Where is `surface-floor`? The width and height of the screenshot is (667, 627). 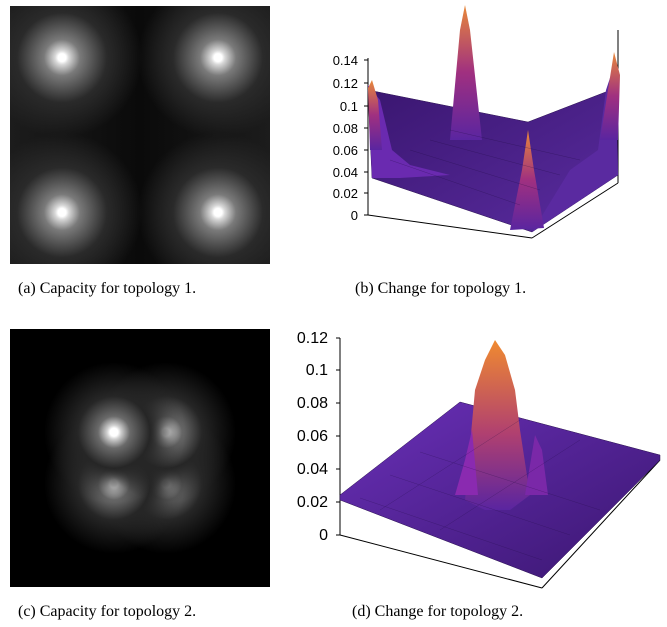 surface-floor is located at coordinates (493, 160).